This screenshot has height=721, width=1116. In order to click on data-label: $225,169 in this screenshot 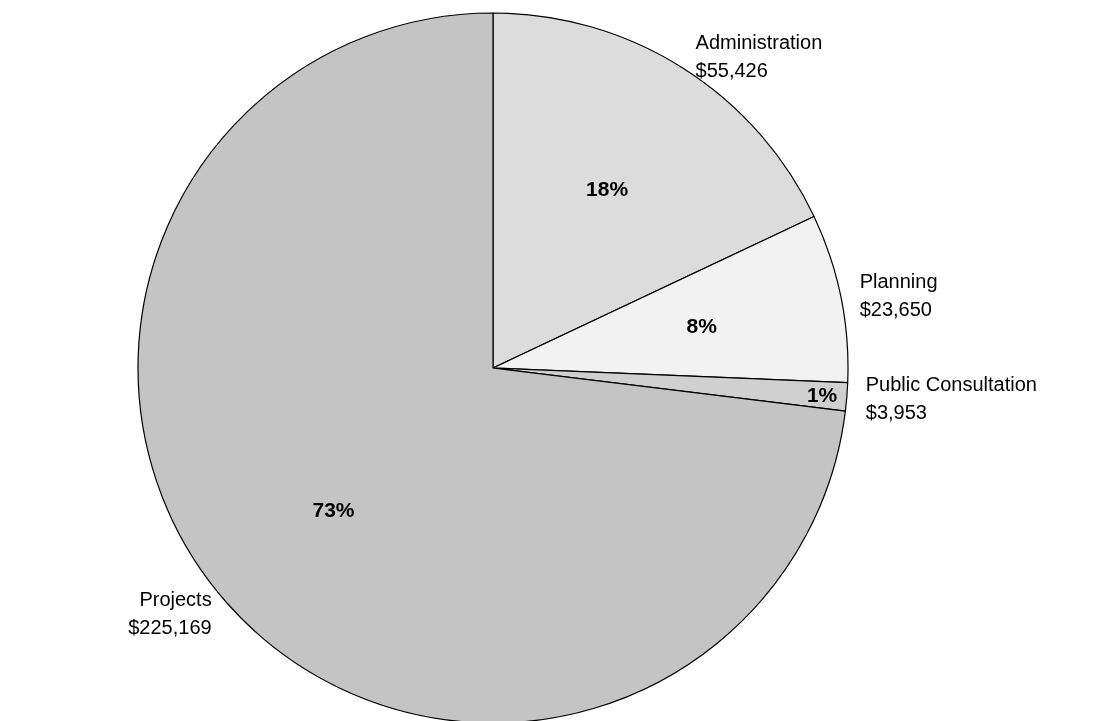, I will do `click(170, 626)`.